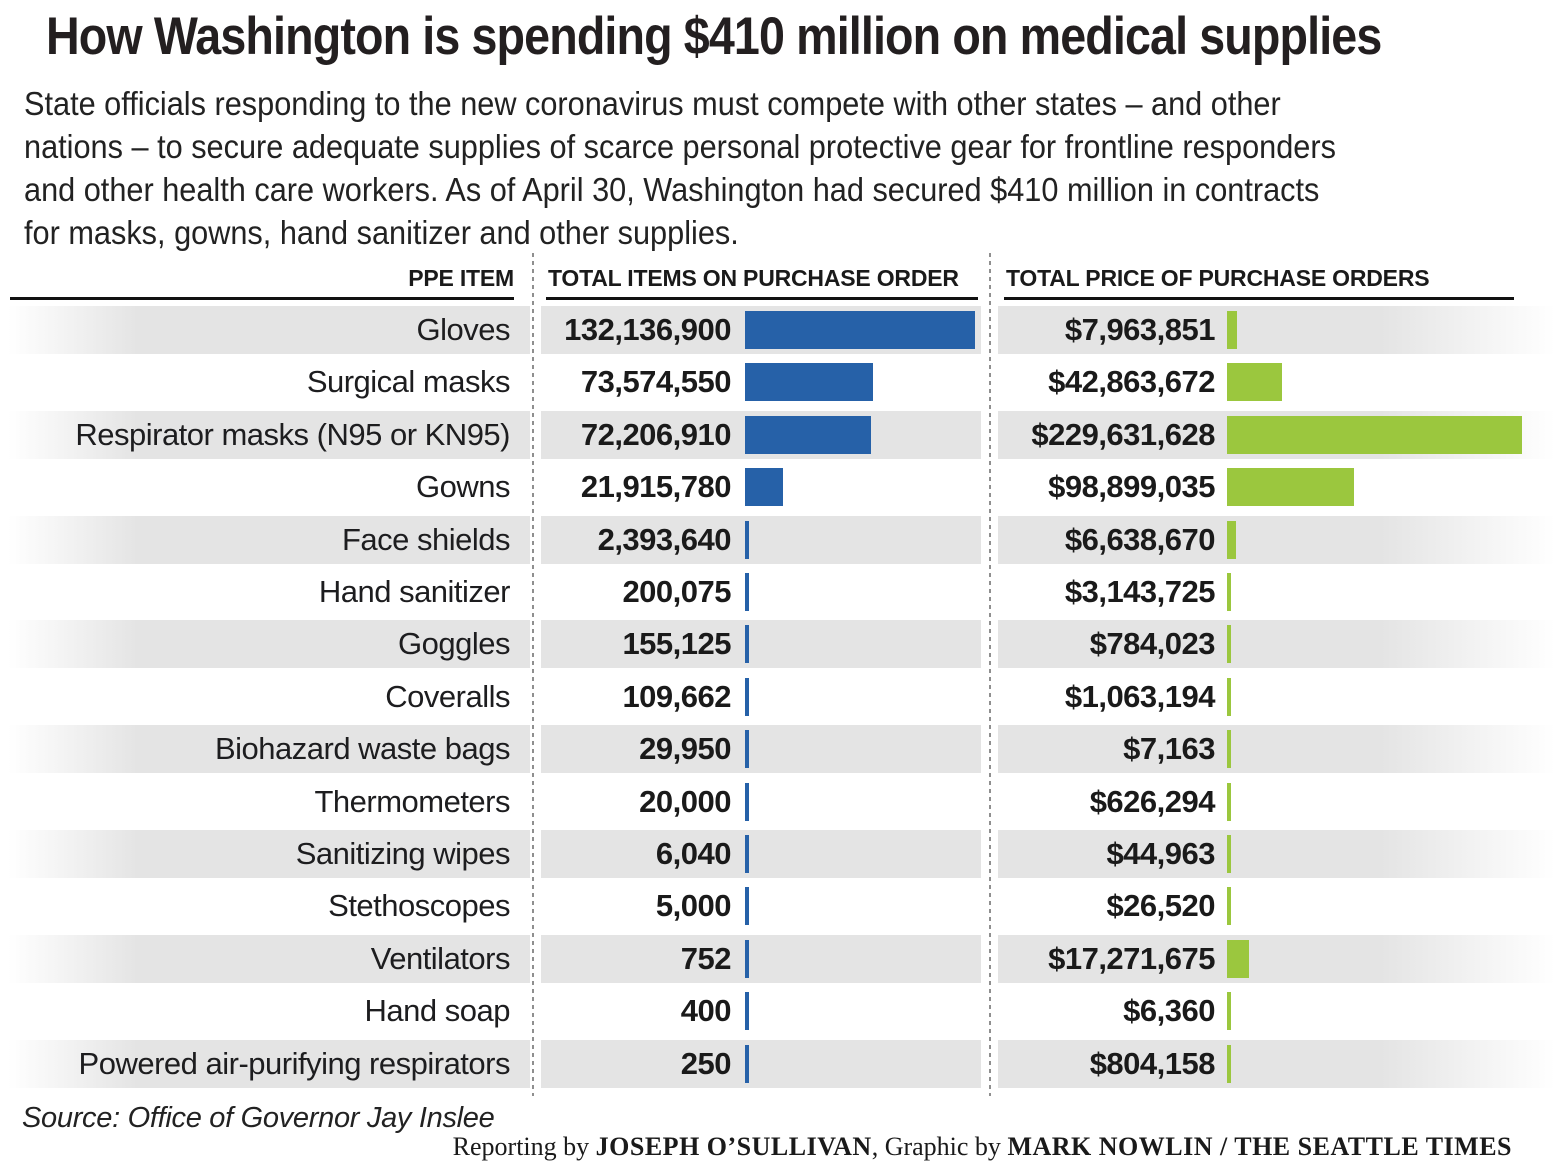 The width and height of the screenshot is (1560, 1167). What do you see at coordinates (1131, 487) in the screenshot?
I see `price-value: $98,899,035` at bounding box center [1131, 487].